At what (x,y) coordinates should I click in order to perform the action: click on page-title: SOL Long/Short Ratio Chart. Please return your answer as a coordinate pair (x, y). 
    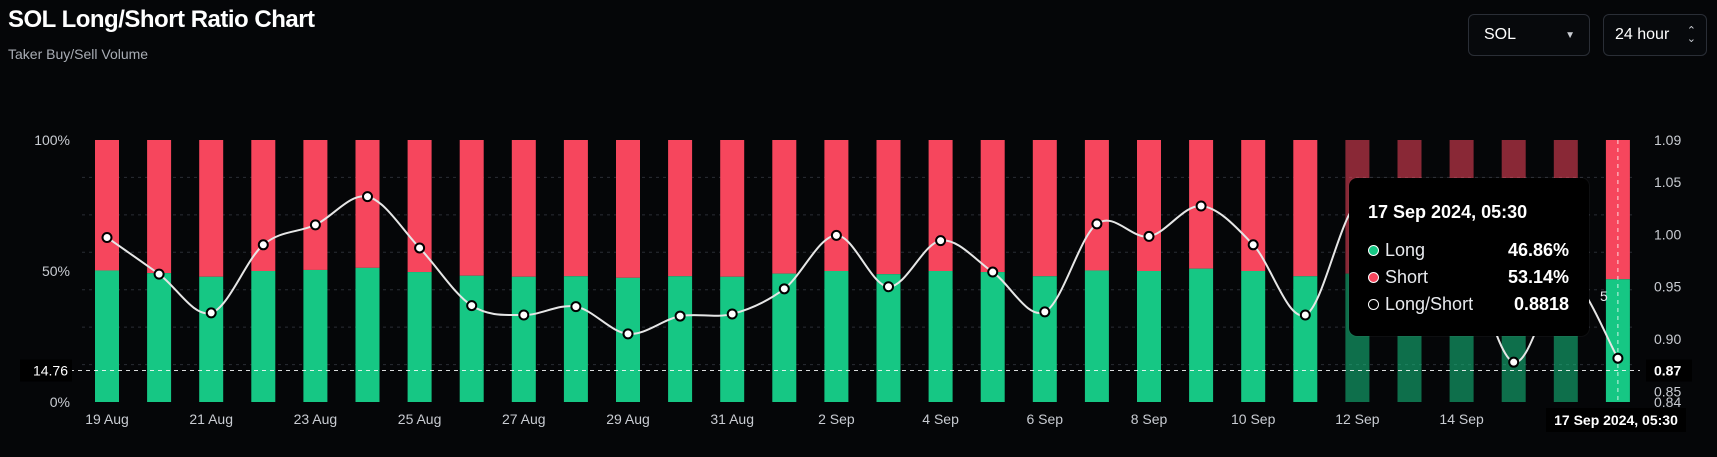
    Looking at the image, I should click on (161, 19).